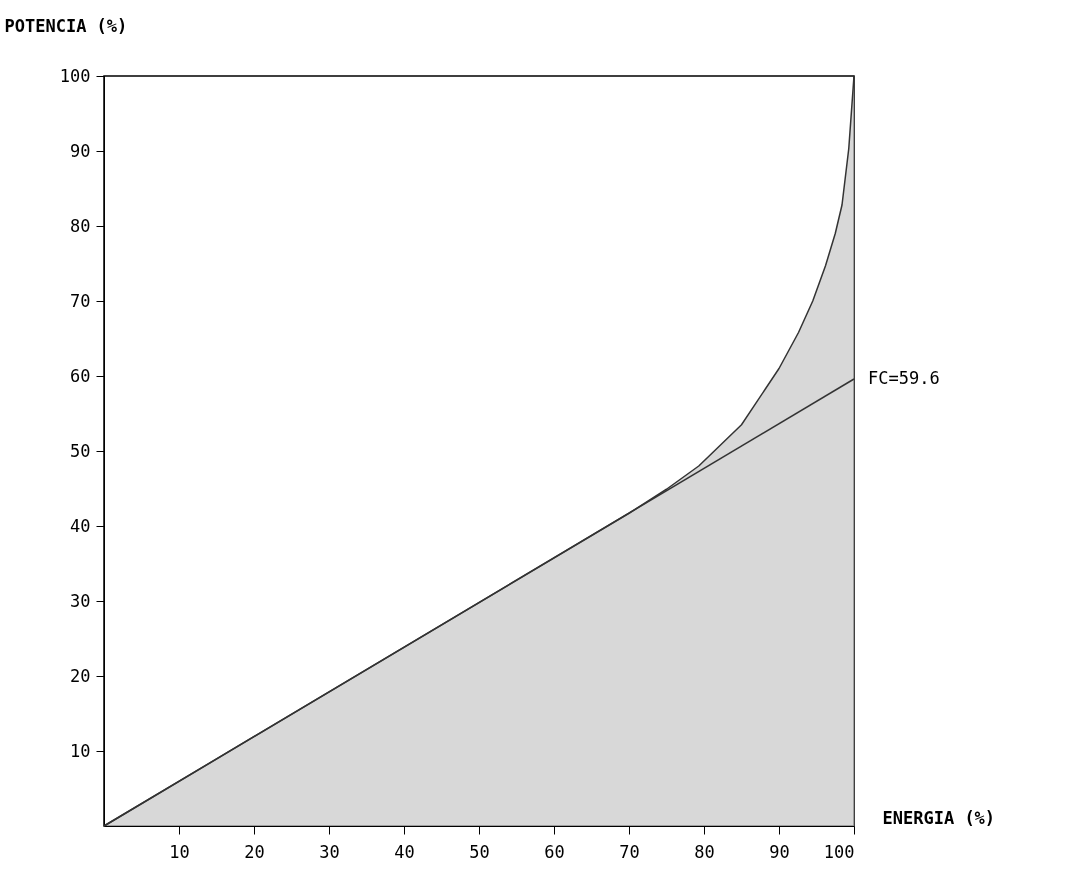 The image size is (1079, 884). Describe the element at coordinates (80, 225) in the screenshot. I see `y-tick-label: 80` at that location.